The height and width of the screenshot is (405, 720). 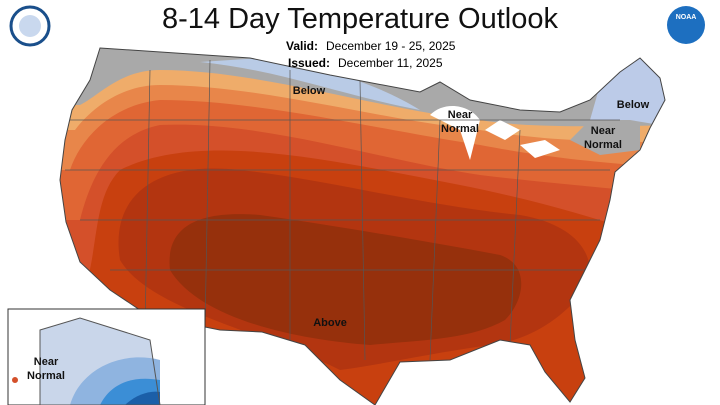 What do you see at coordinates (360, 19) in the screenshot?
I see `title: 8-14 Day Temperature Outlook` at bounding box center [360, 19].